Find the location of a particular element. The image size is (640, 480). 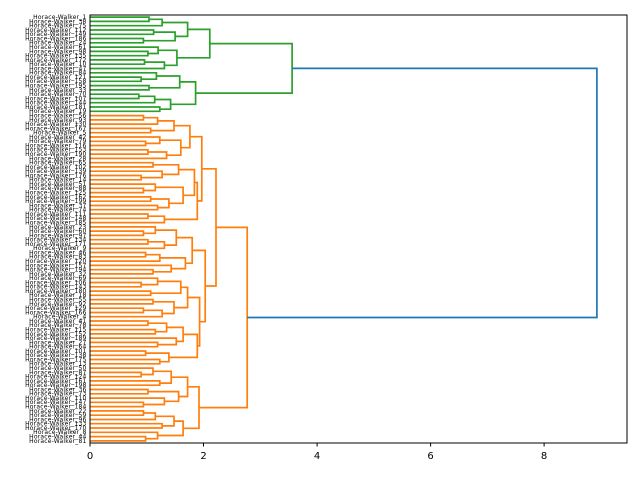

leaf-label: Horace-Walker_130 is located at coordinates (55, 124).